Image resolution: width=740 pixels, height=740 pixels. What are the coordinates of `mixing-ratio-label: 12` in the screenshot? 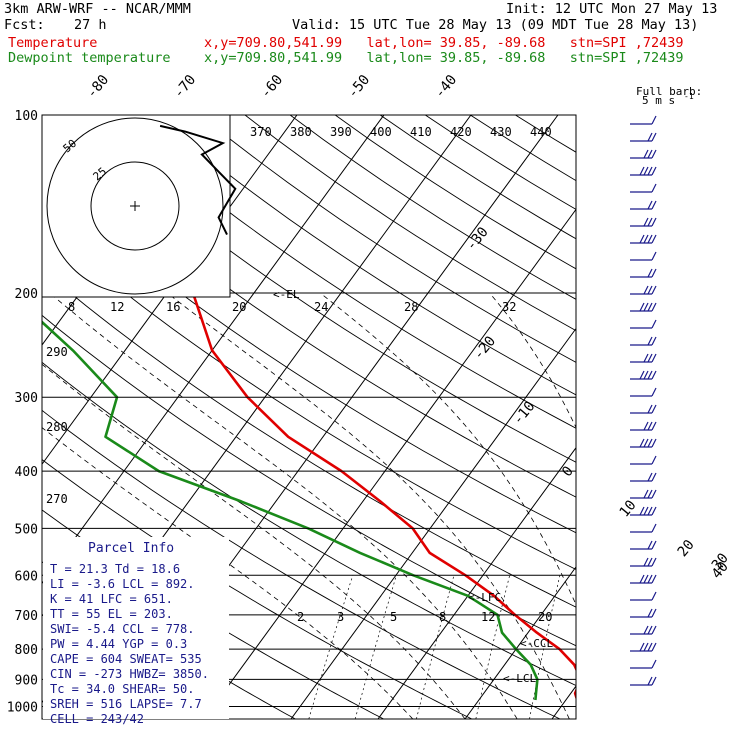 It's located at (488, 617).